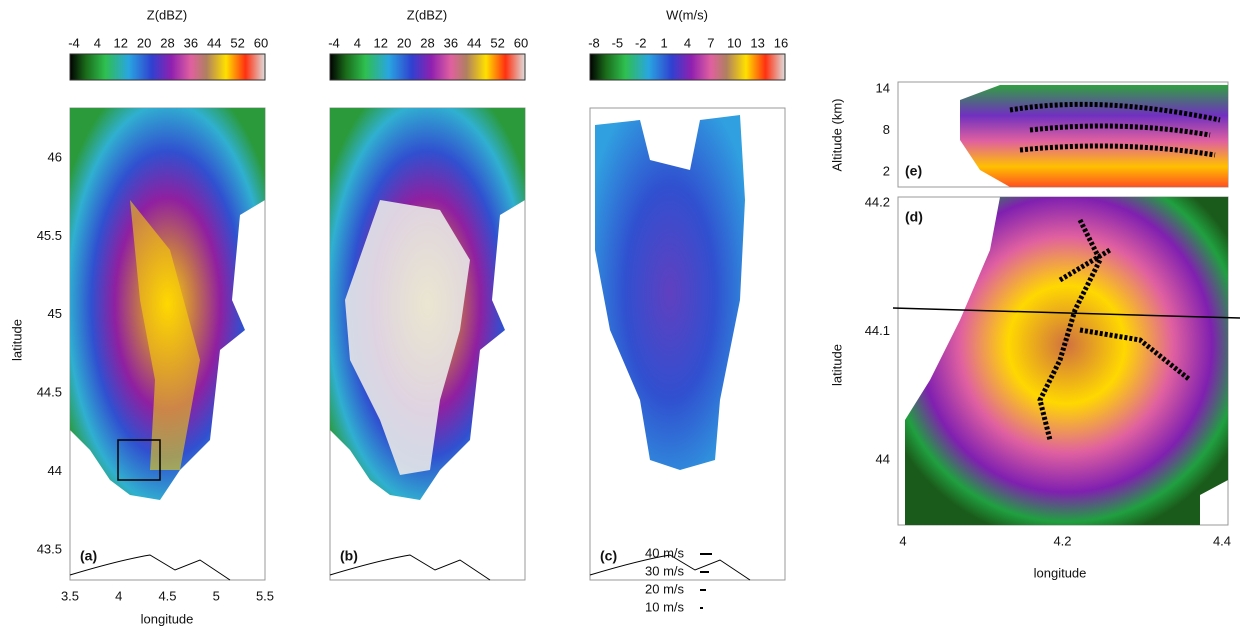  What do you see at coordinates (265, 595) in the screenshot?
I see `x-tick-label: 5.5` at bounding box center [265, 595].